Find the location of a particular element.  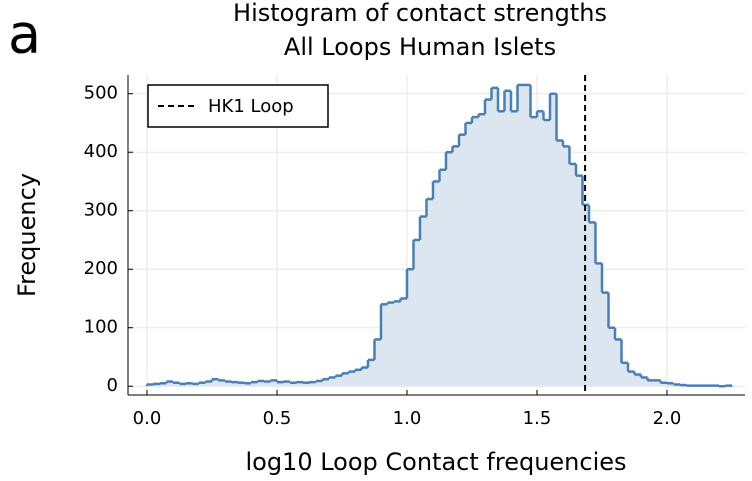

x-tick-label: 1.0 is located at coordinates (407, 418).